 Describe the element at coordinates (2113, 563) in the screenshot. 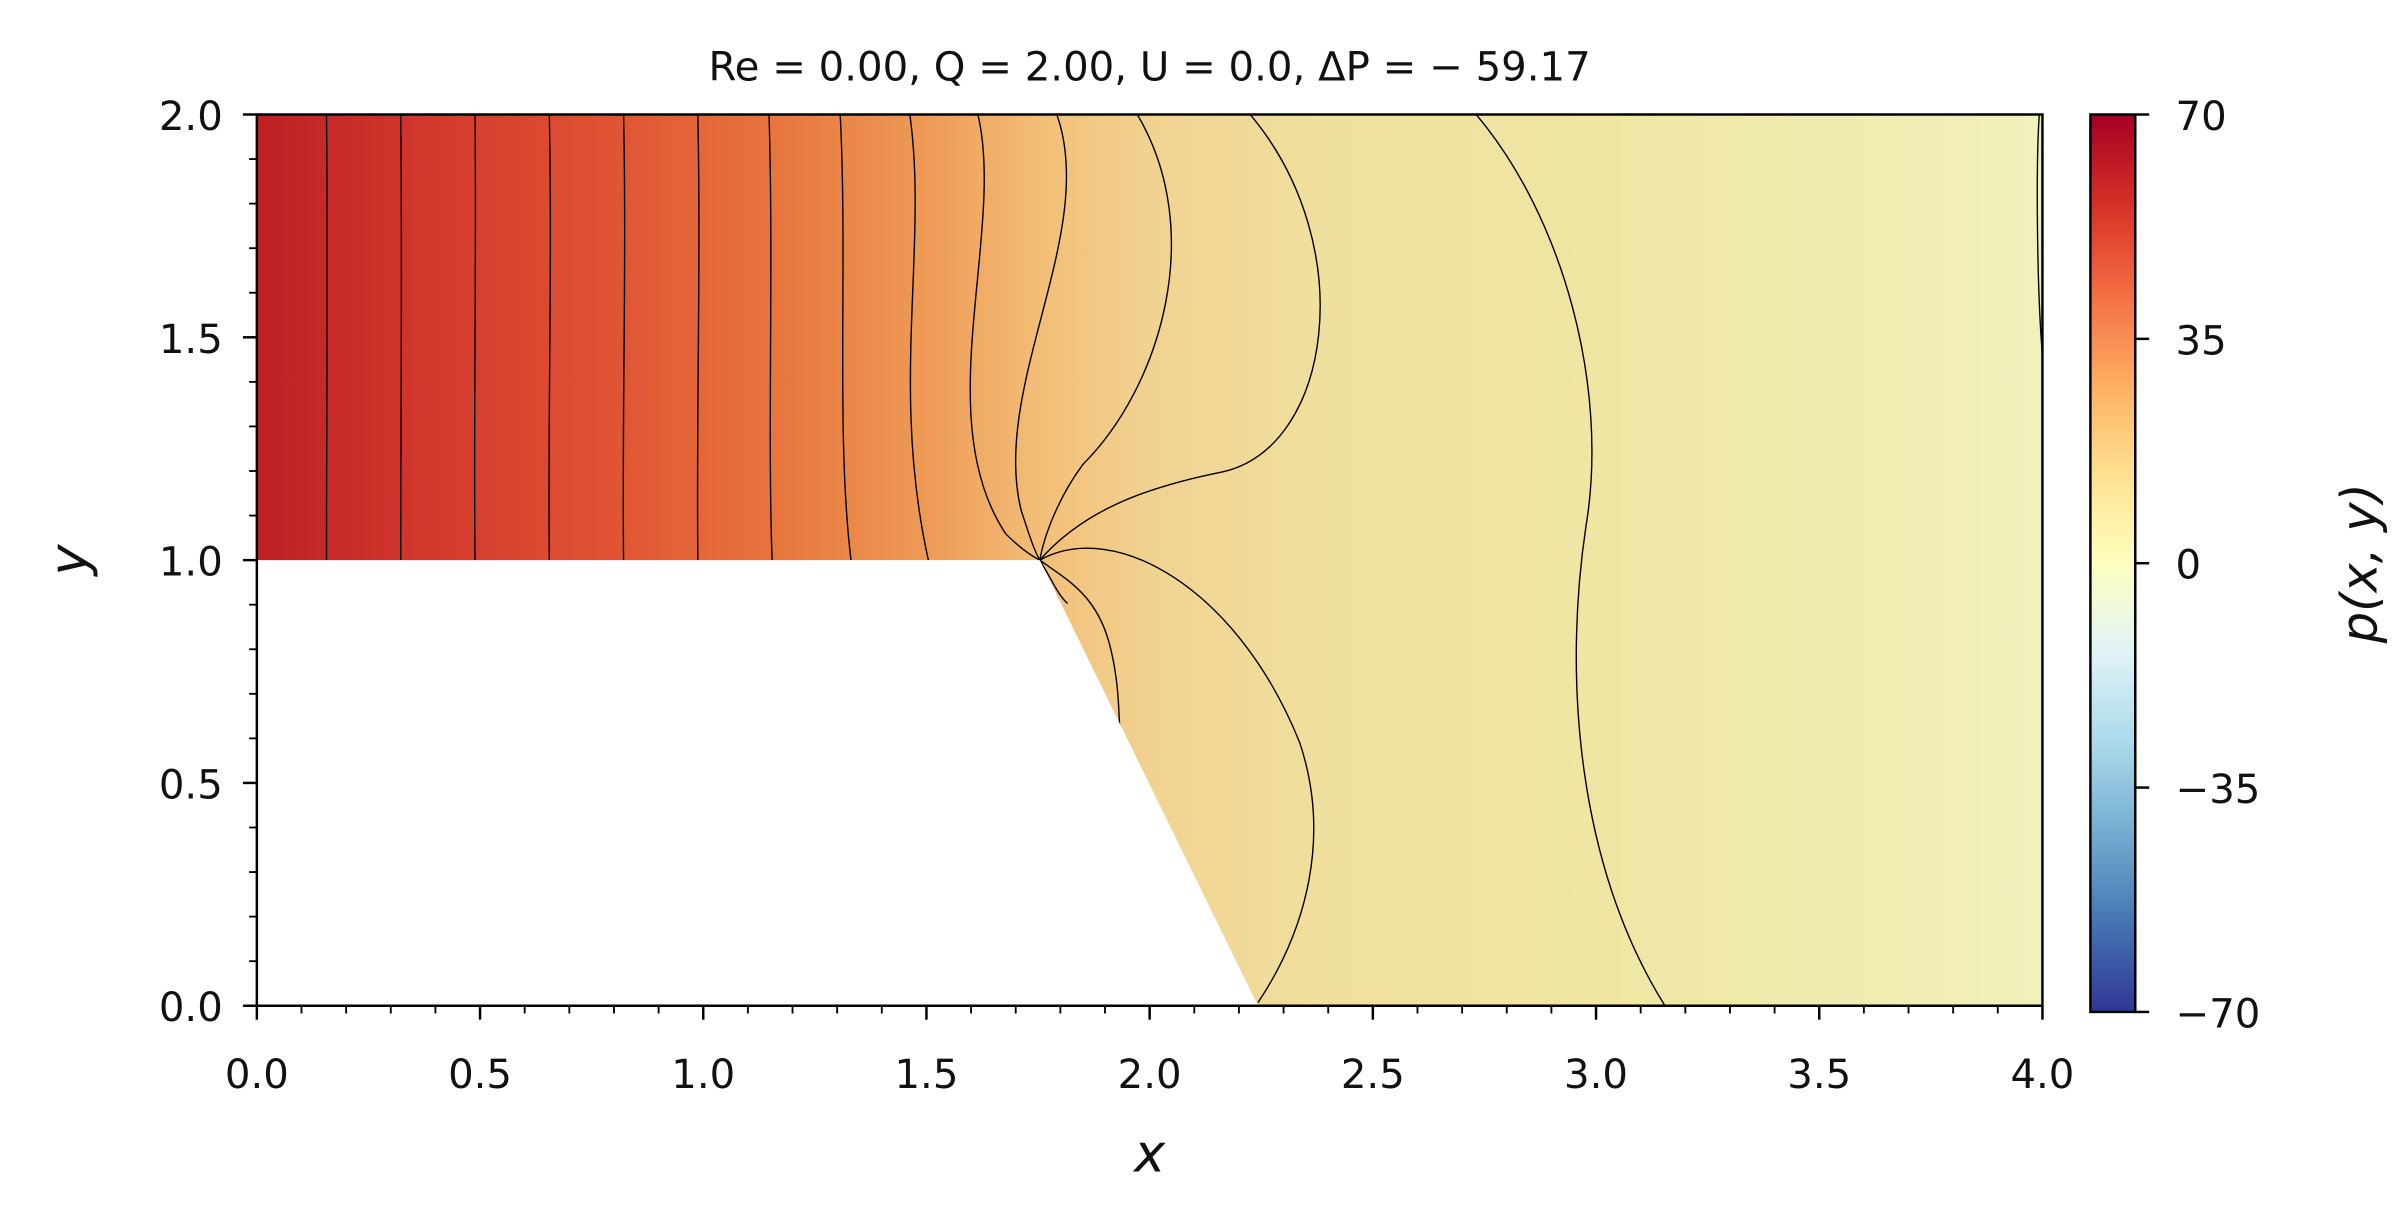

I see `colorbar` at that location.